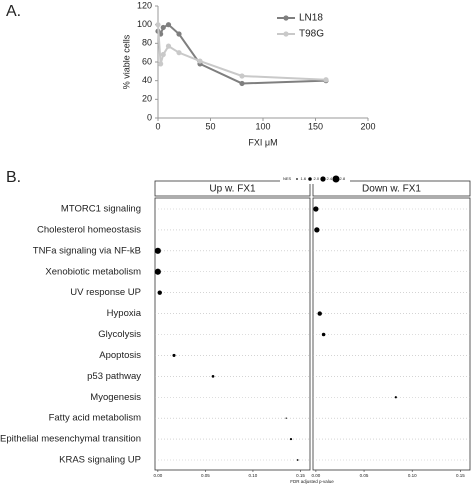 The height and width of the screenshot is (487, 474). Describe the element at coordinates (367, 126) in the screenshot. I see `x-tick-label: 200` at that location.